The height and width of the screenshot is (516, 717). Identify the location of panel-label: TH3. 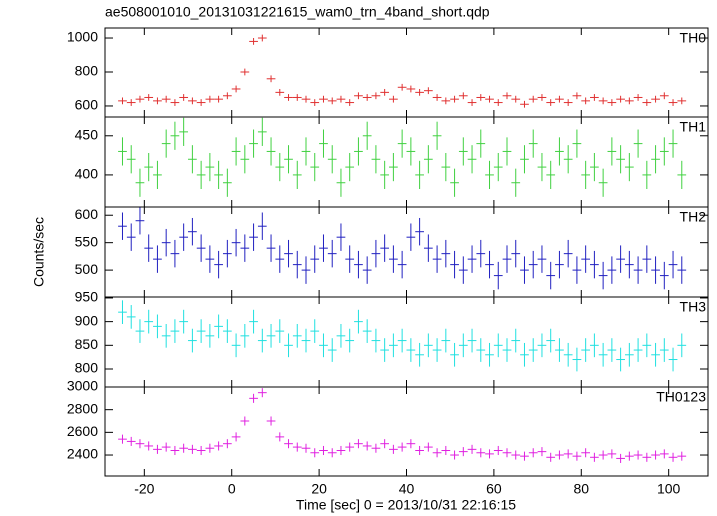
(693, 307).